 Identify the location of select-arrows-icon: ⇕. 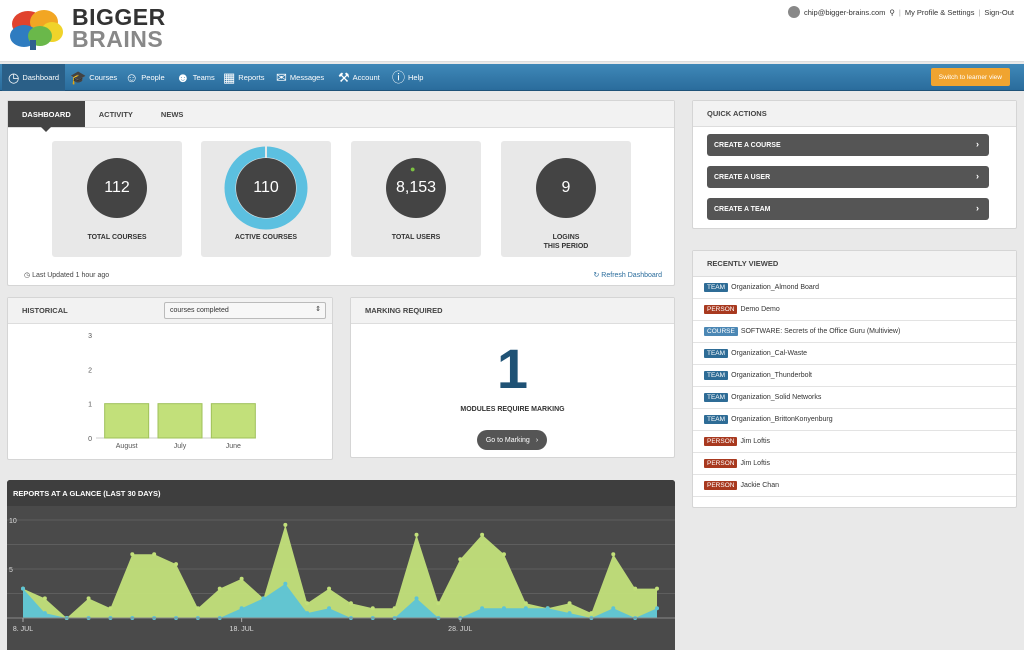
(318, 309).